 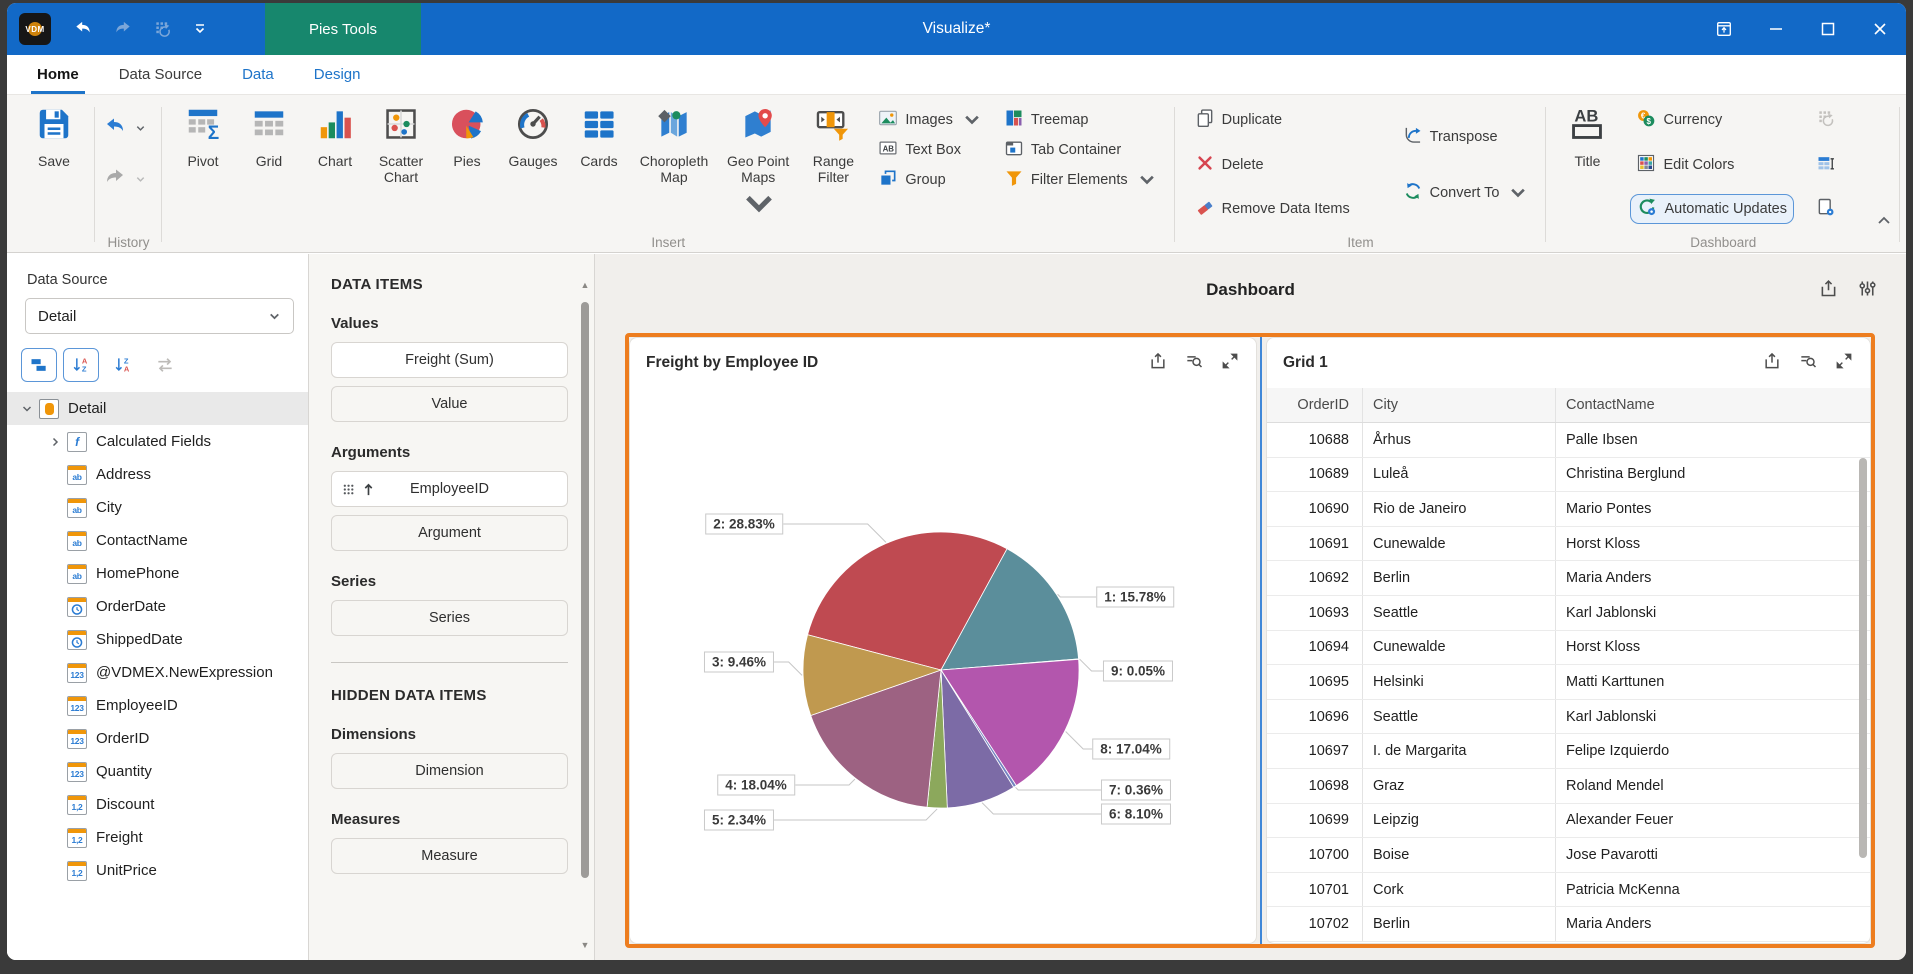 I want to click on chart-button: Chart, so click(x=335, y=137).